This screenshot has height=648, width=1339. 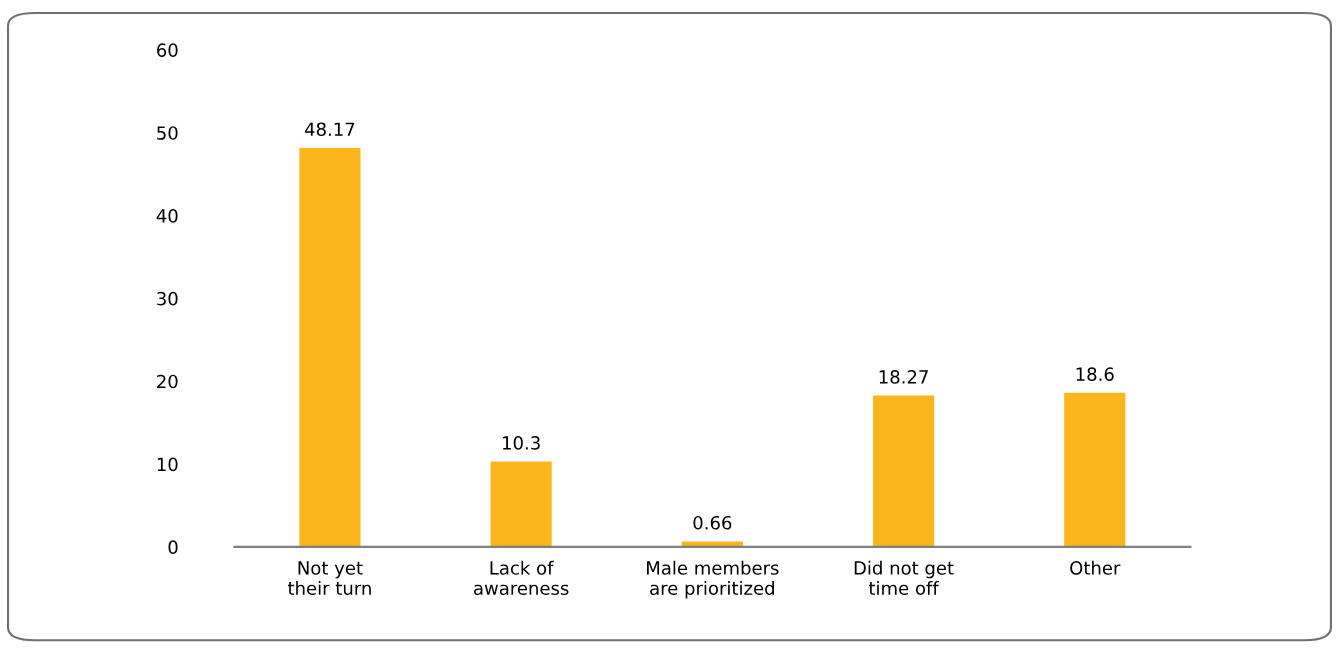 I want to click on data-label: 10.3, so click(x=521, y=443).